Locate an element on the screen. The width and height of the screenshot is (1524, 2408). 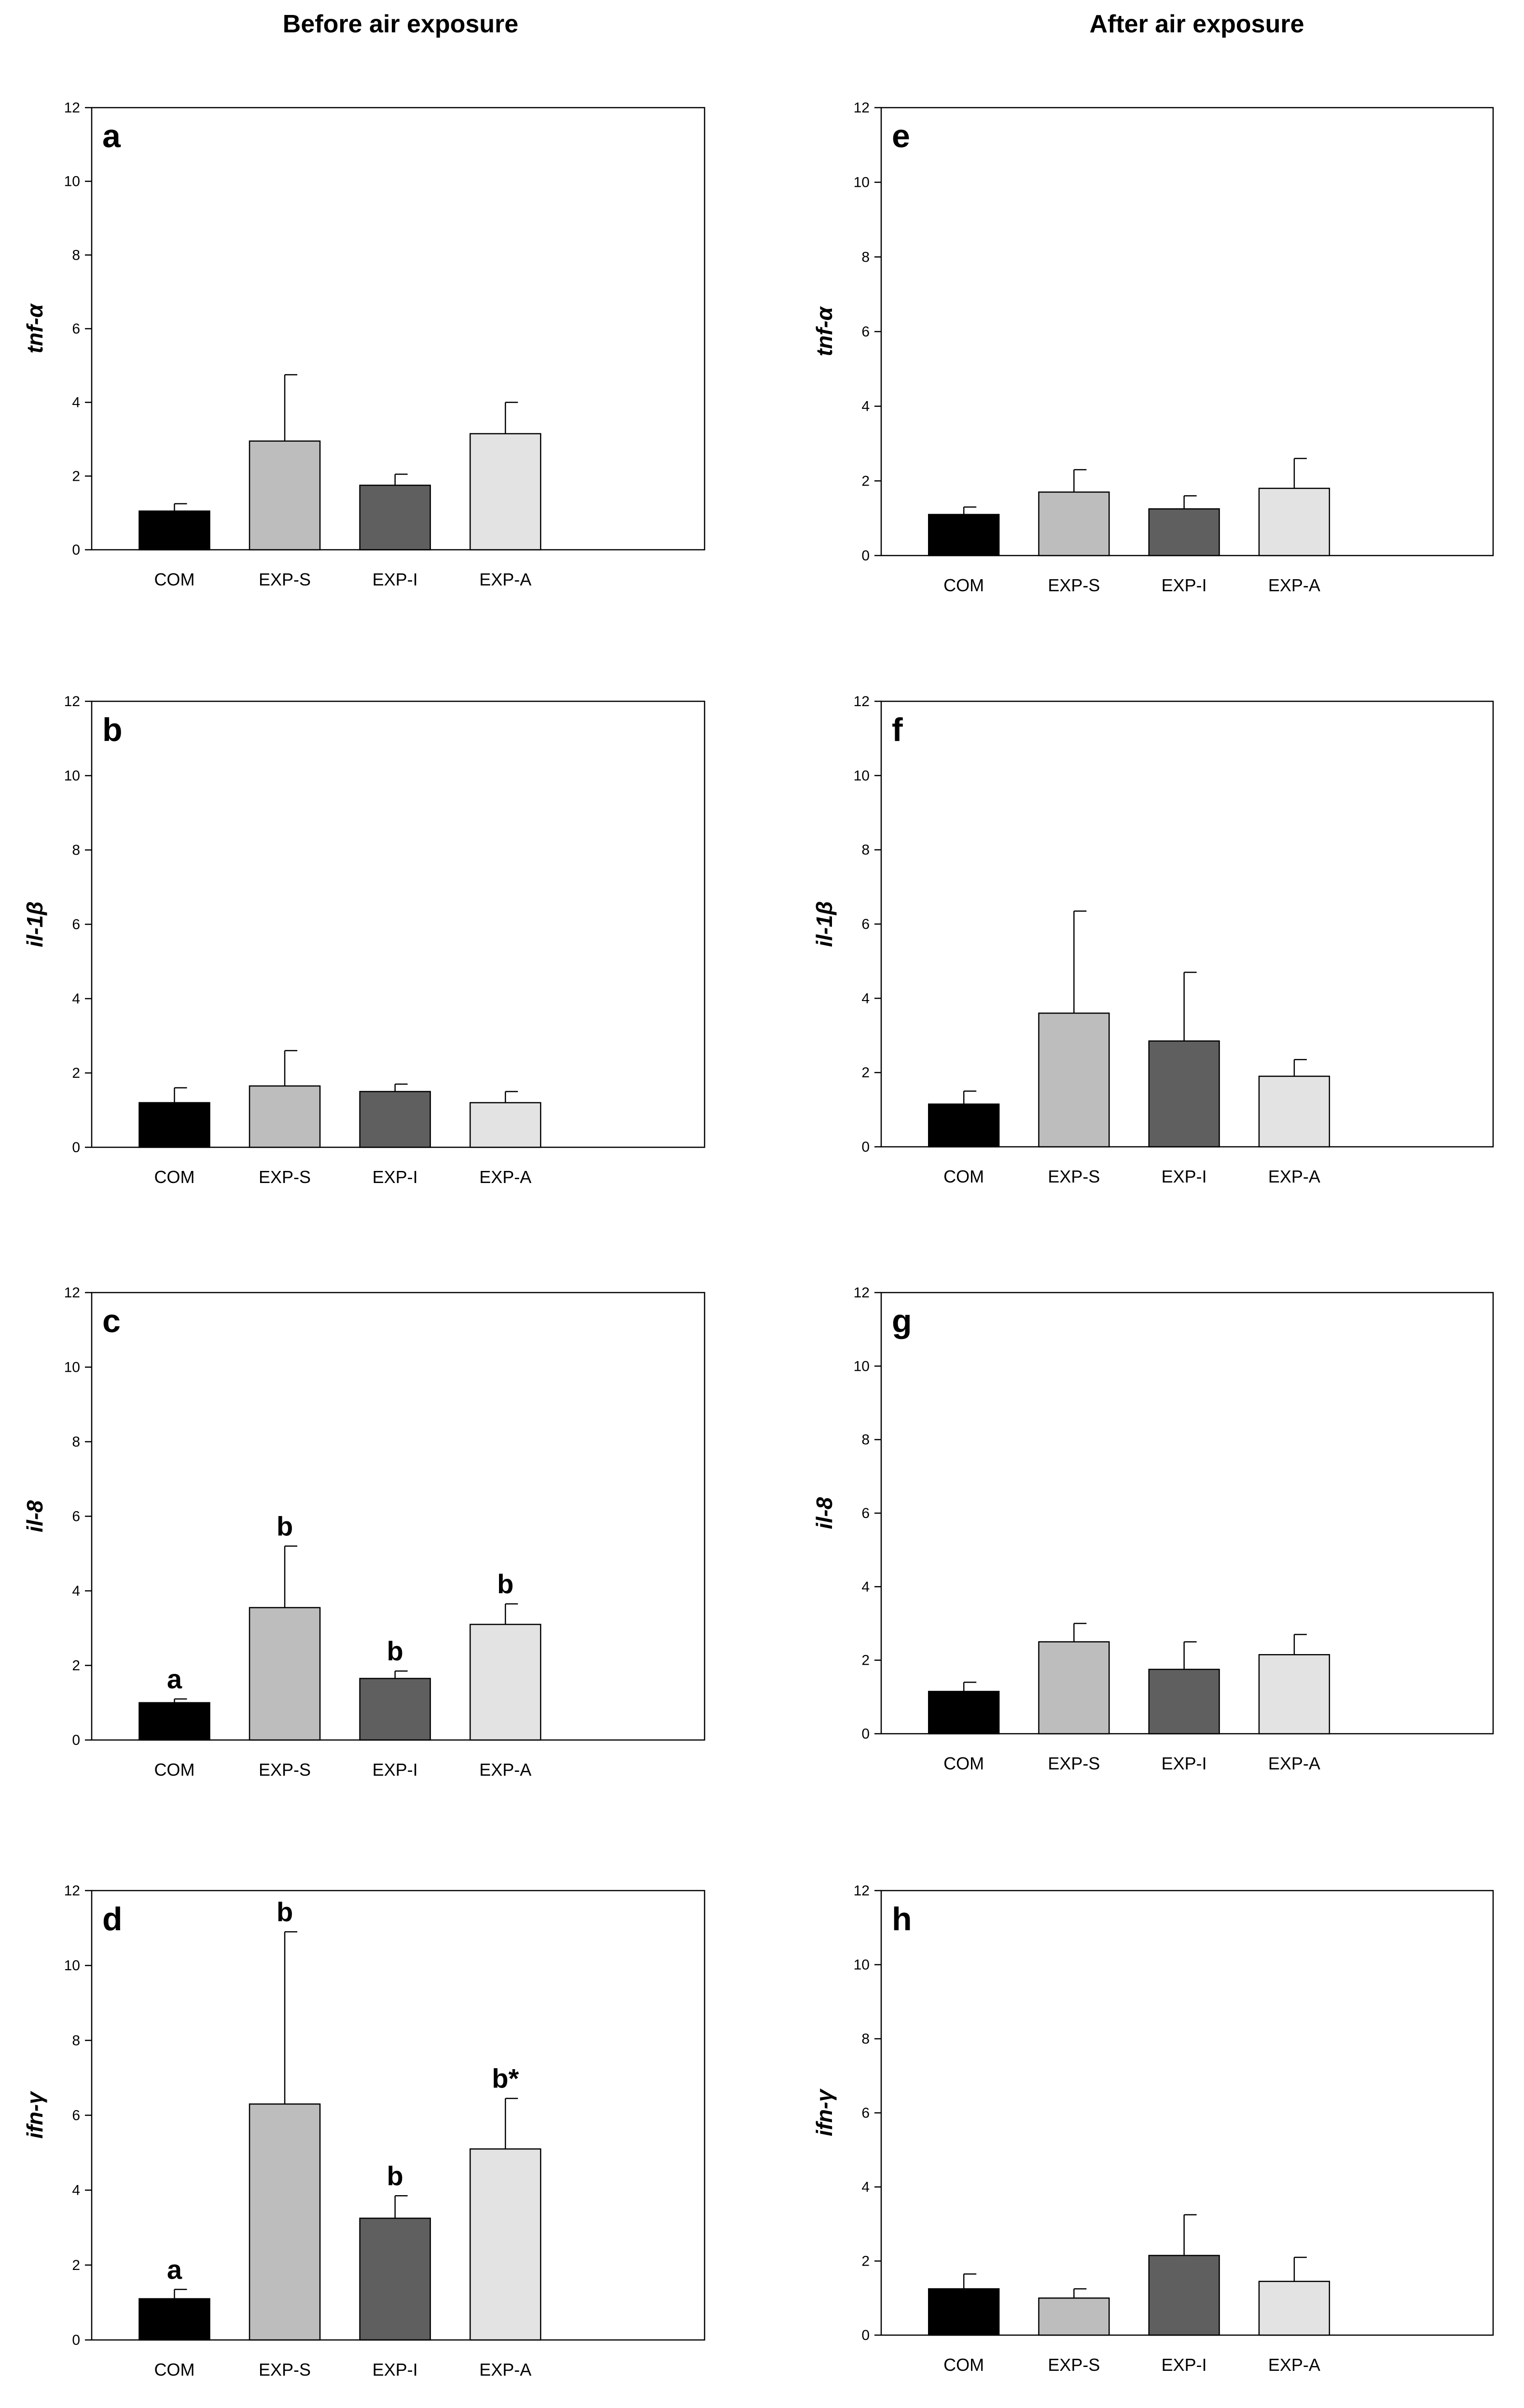
chart-panel-g: 0 2 4 6 8 10 12 il-8 g COM EXP-S EXP-I EXP-A is located at coordinates (1153, 1529).